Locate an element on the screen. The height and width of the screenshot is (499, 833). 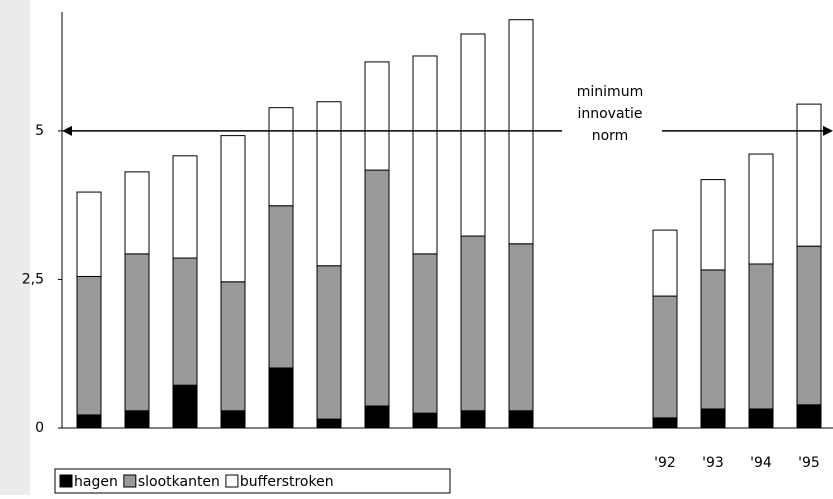
legend-label: slootkanten is located at coordinates (179, 482).